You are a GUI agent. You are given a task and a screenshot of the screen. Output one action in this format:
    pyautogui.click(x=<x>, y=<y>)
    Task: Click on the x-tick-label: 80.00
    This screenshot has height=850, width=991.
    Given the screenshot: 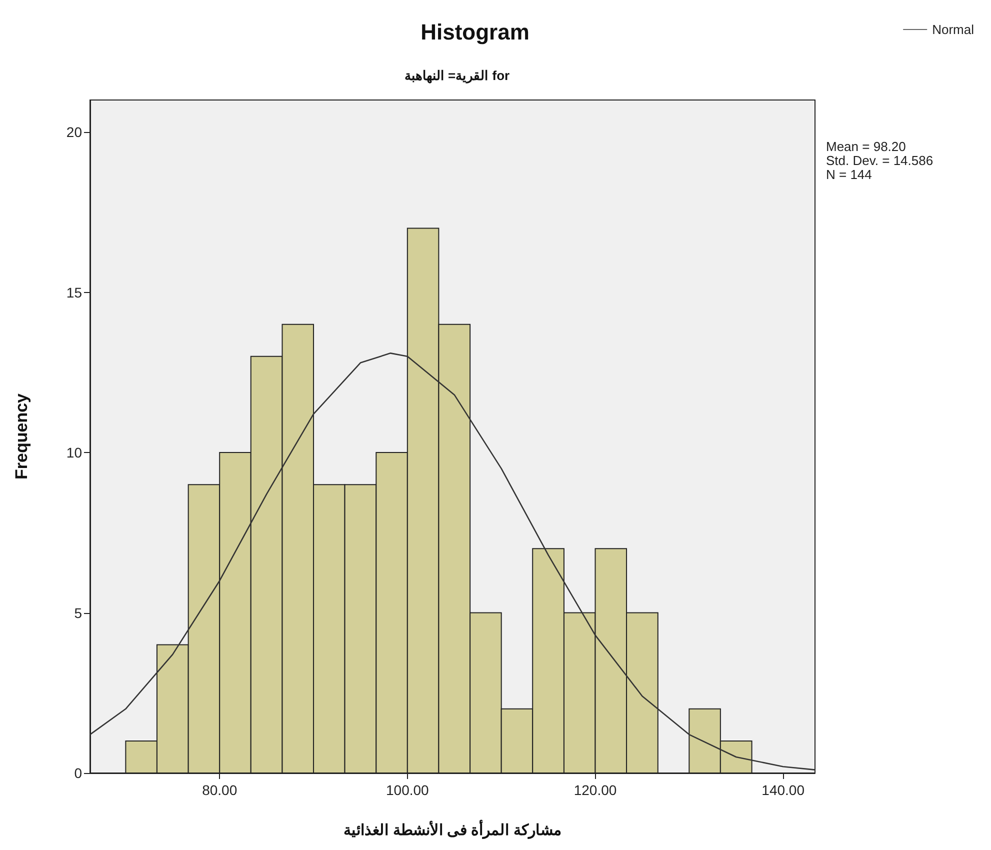 What is the action you would take?
    pyautogui.click(x=220, y=790)
    